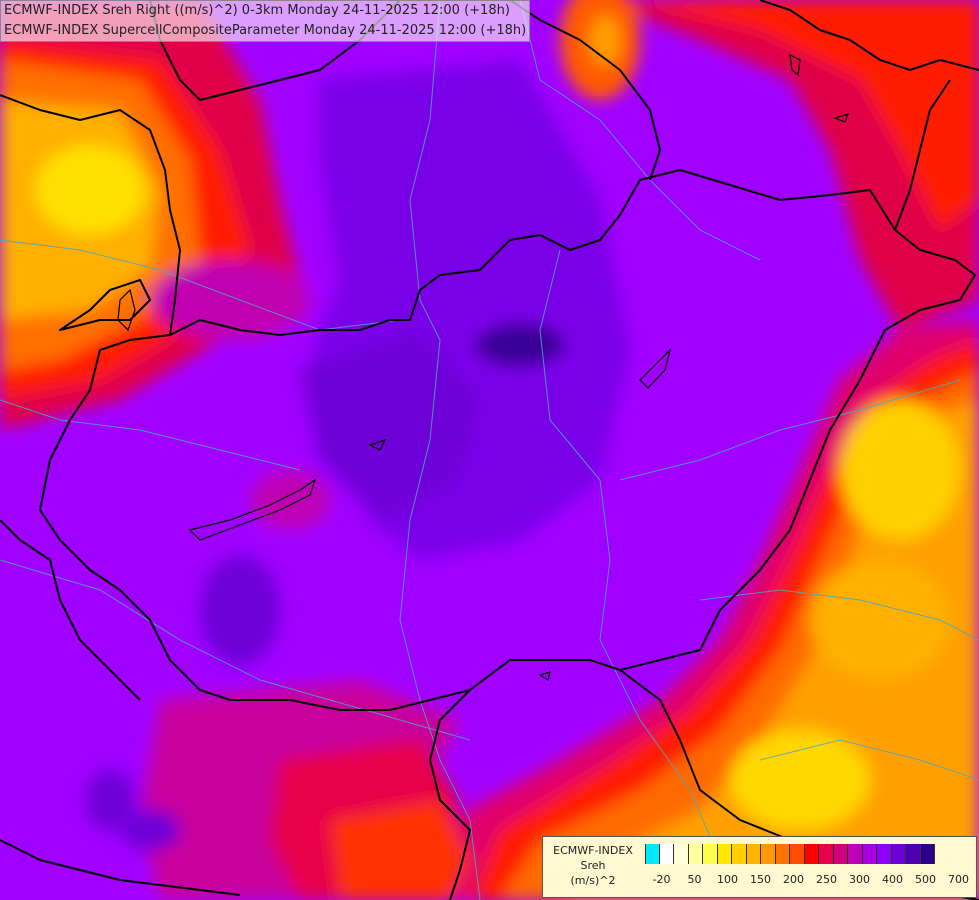  Describe the element at coordinates (826, 879) in the screenshot. I see `legend-tick-label: 250` at that location.